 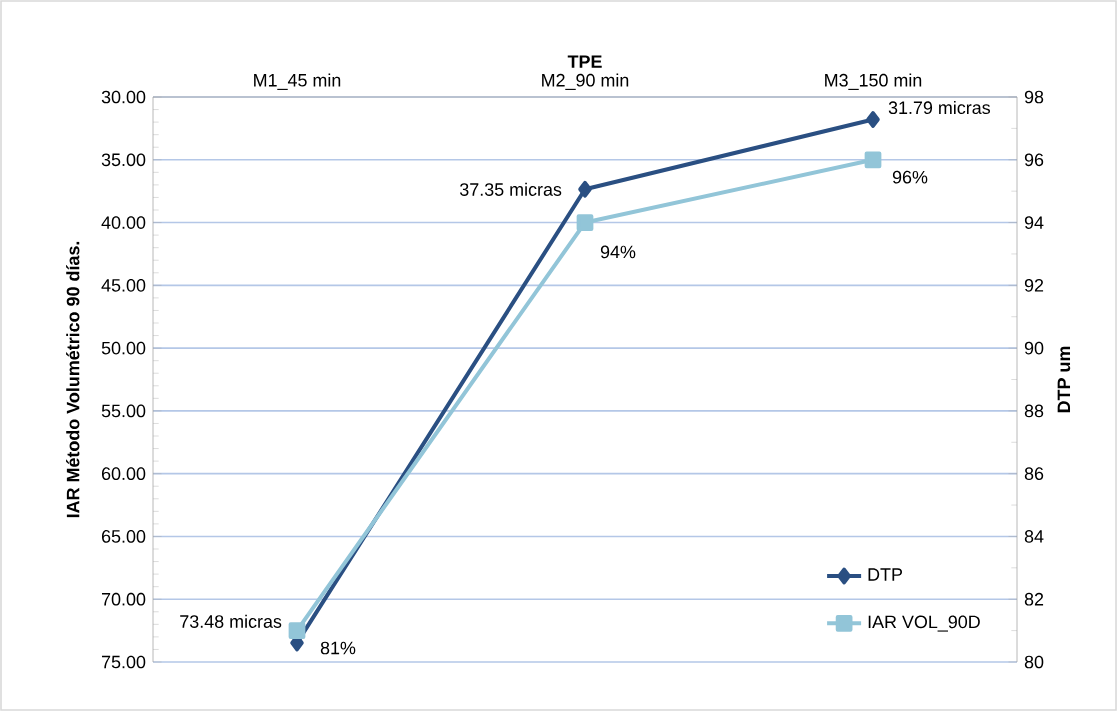 I want to click on legend-label: IAR VOL_90D, so click(x=924, y=623).